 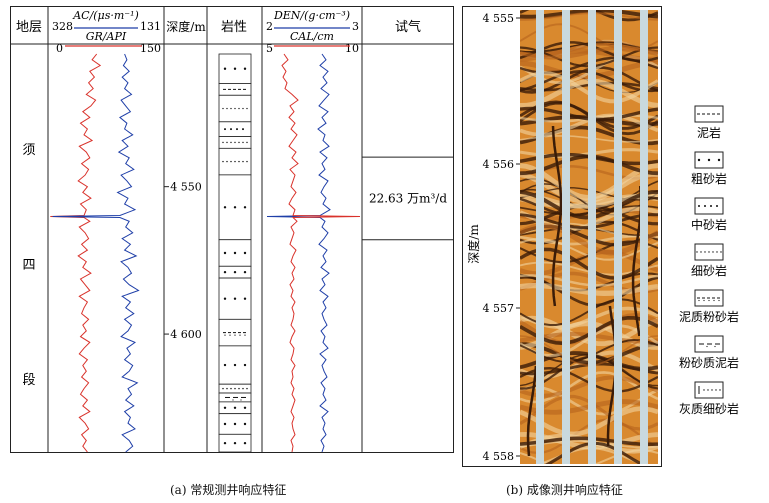 I want to click on gr-label: GR/API, so click(x=106, y=36).